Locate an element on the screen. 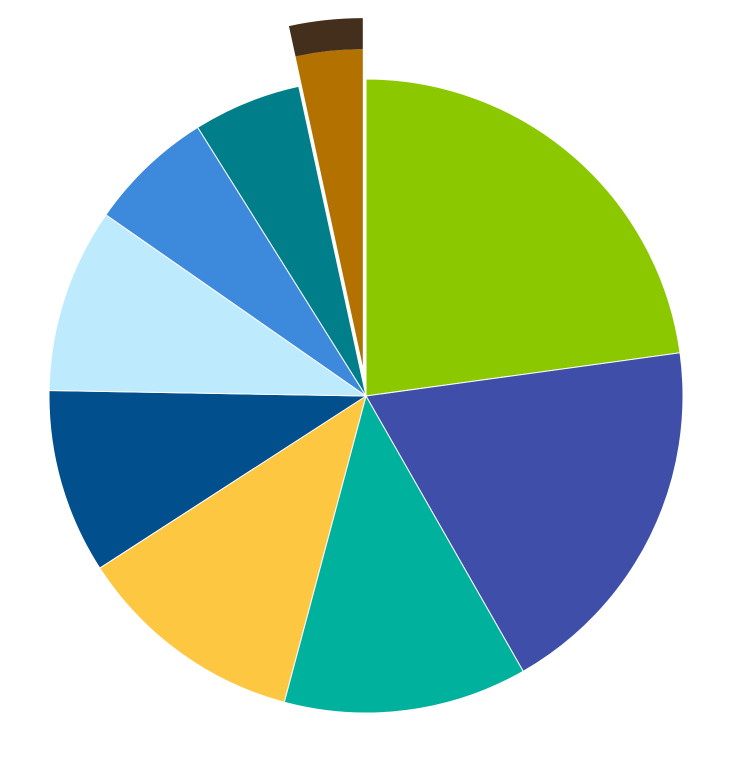 Image resolution: width=732 pixels, height=768 pixels. pie-slice-9-edge is located at coordinates (325, 37).